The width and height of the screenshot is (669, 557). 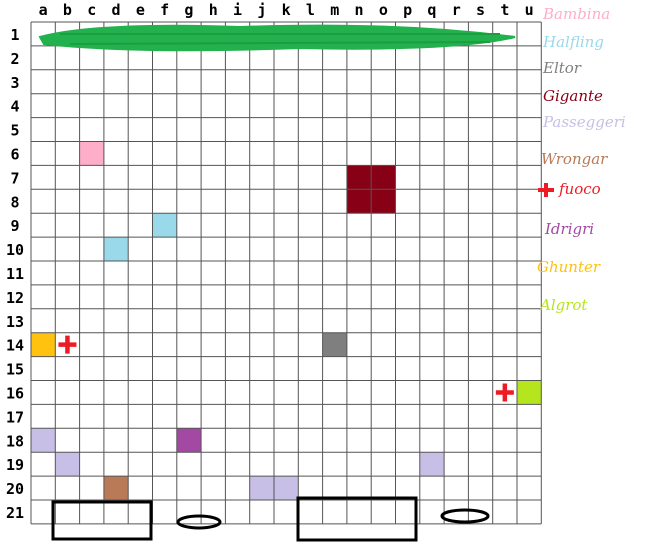 What do you see at coordinates (15, 370) in the screenshot?
I see `row-label-15: 15` at bounding box center [15, 370].